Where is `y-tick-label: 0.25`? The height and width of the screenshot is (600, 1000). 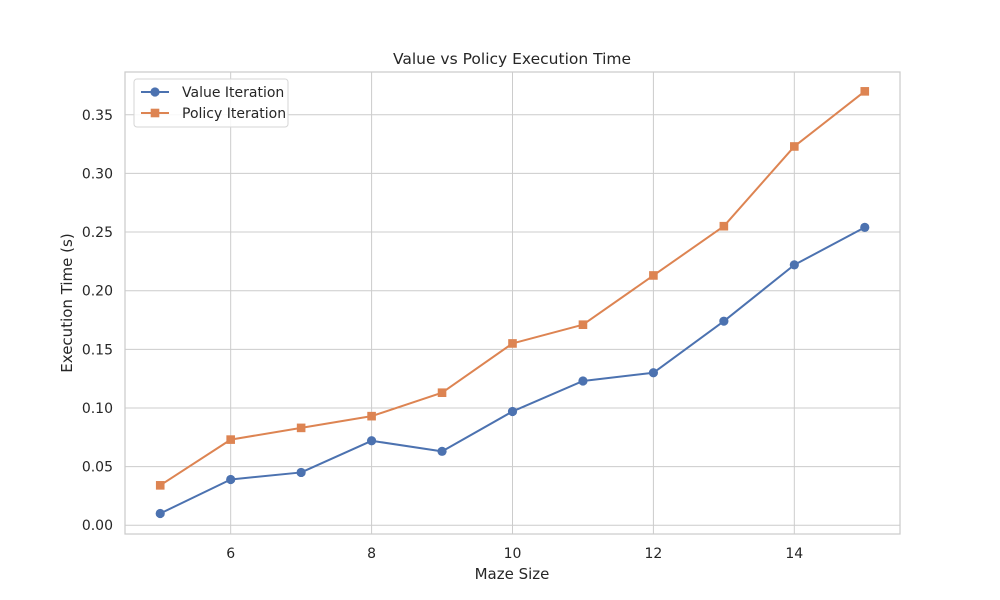
y-tick-label: 0.25 is located at coordinates (97, 233).